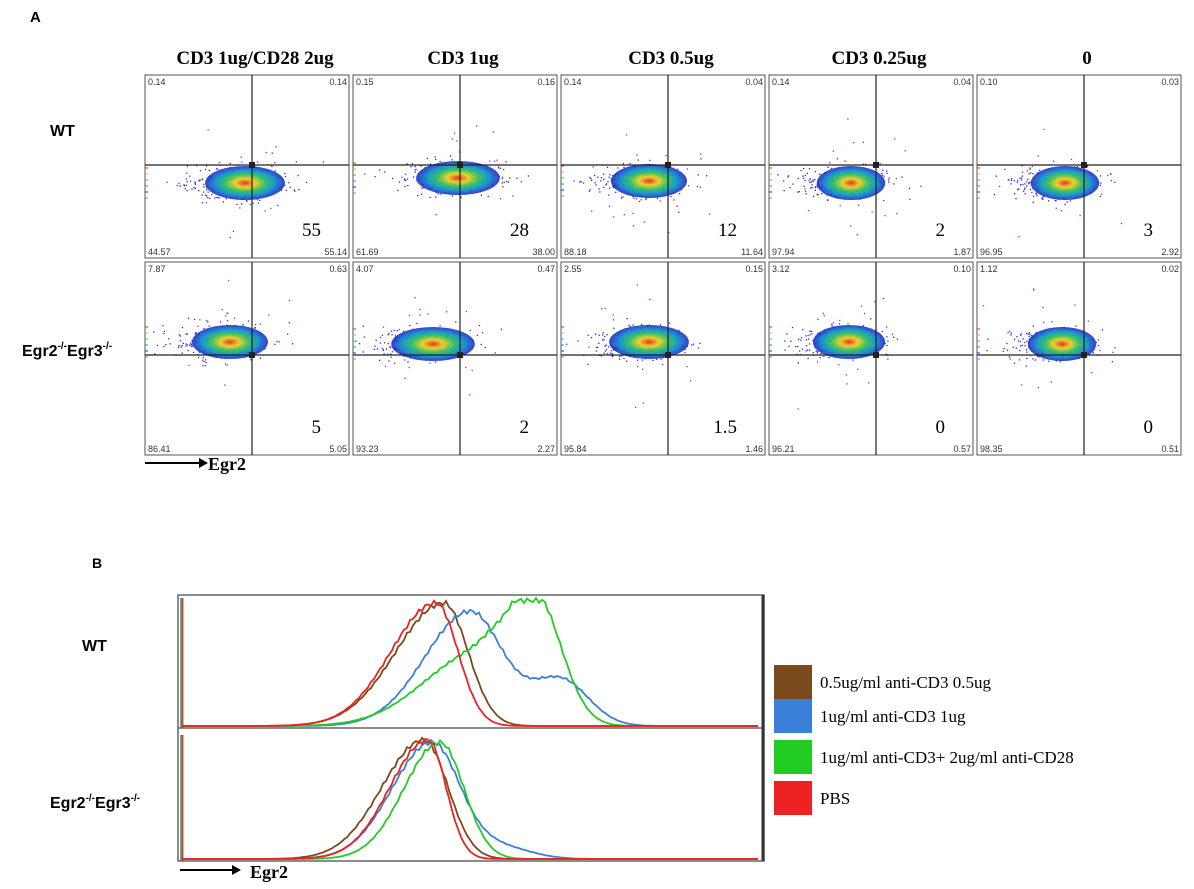  I want to click on histogram-curve, so click(470, 663).